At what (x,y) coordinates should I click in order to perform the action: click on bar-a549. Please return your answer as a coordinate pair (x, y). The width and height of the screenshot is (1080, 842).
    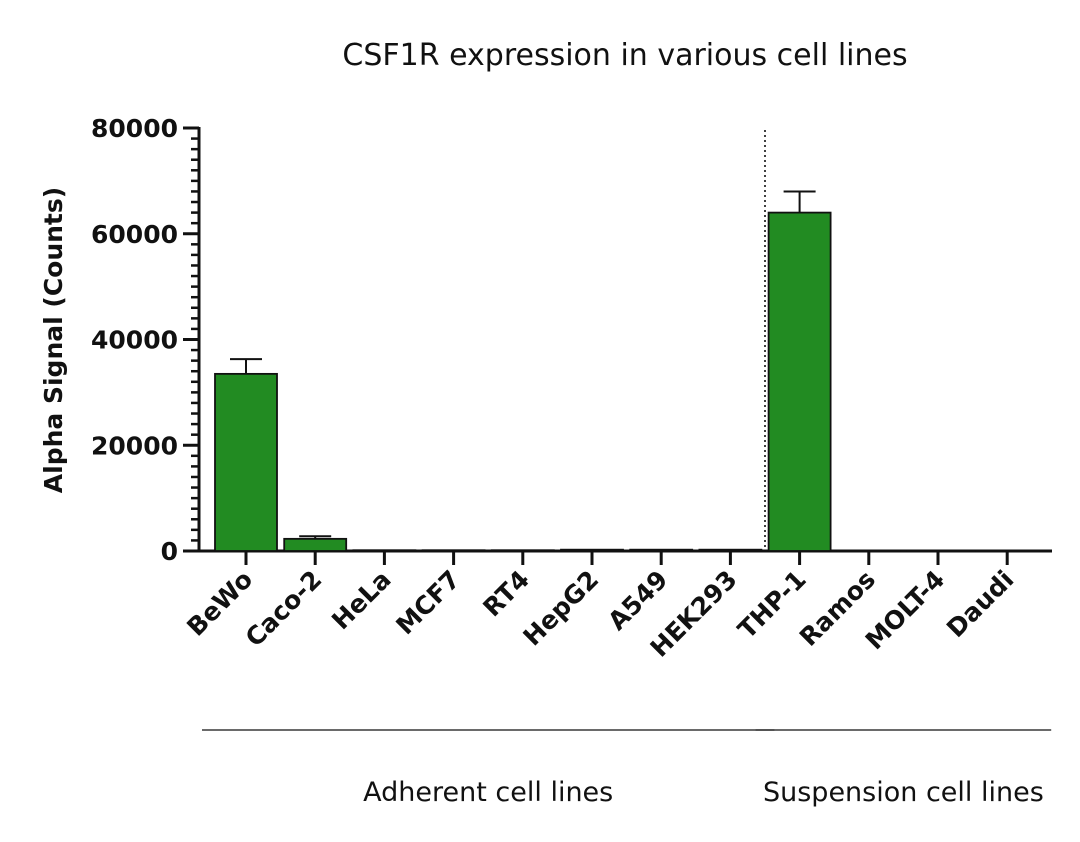
    Looking at the image, I should click on (661, 550).